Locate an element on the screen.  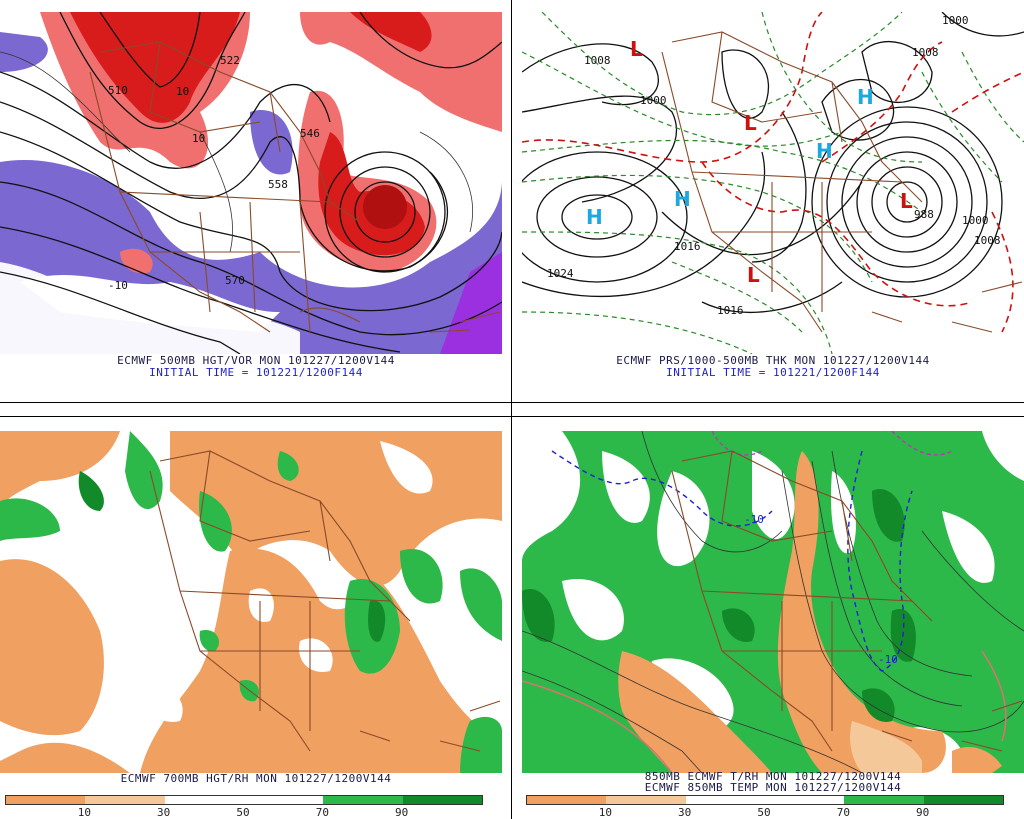
horizontal-panel-divider is located at coordinates (512, 402).